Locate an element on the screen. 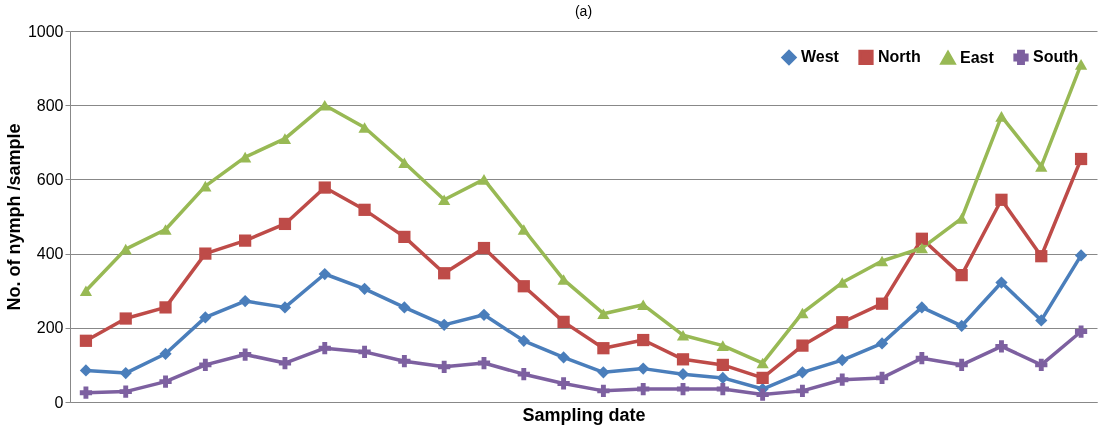 Image resolution: width=1102 pixels, height=429 pixels. chart-title: (a) is located at coordinates (583, 11).